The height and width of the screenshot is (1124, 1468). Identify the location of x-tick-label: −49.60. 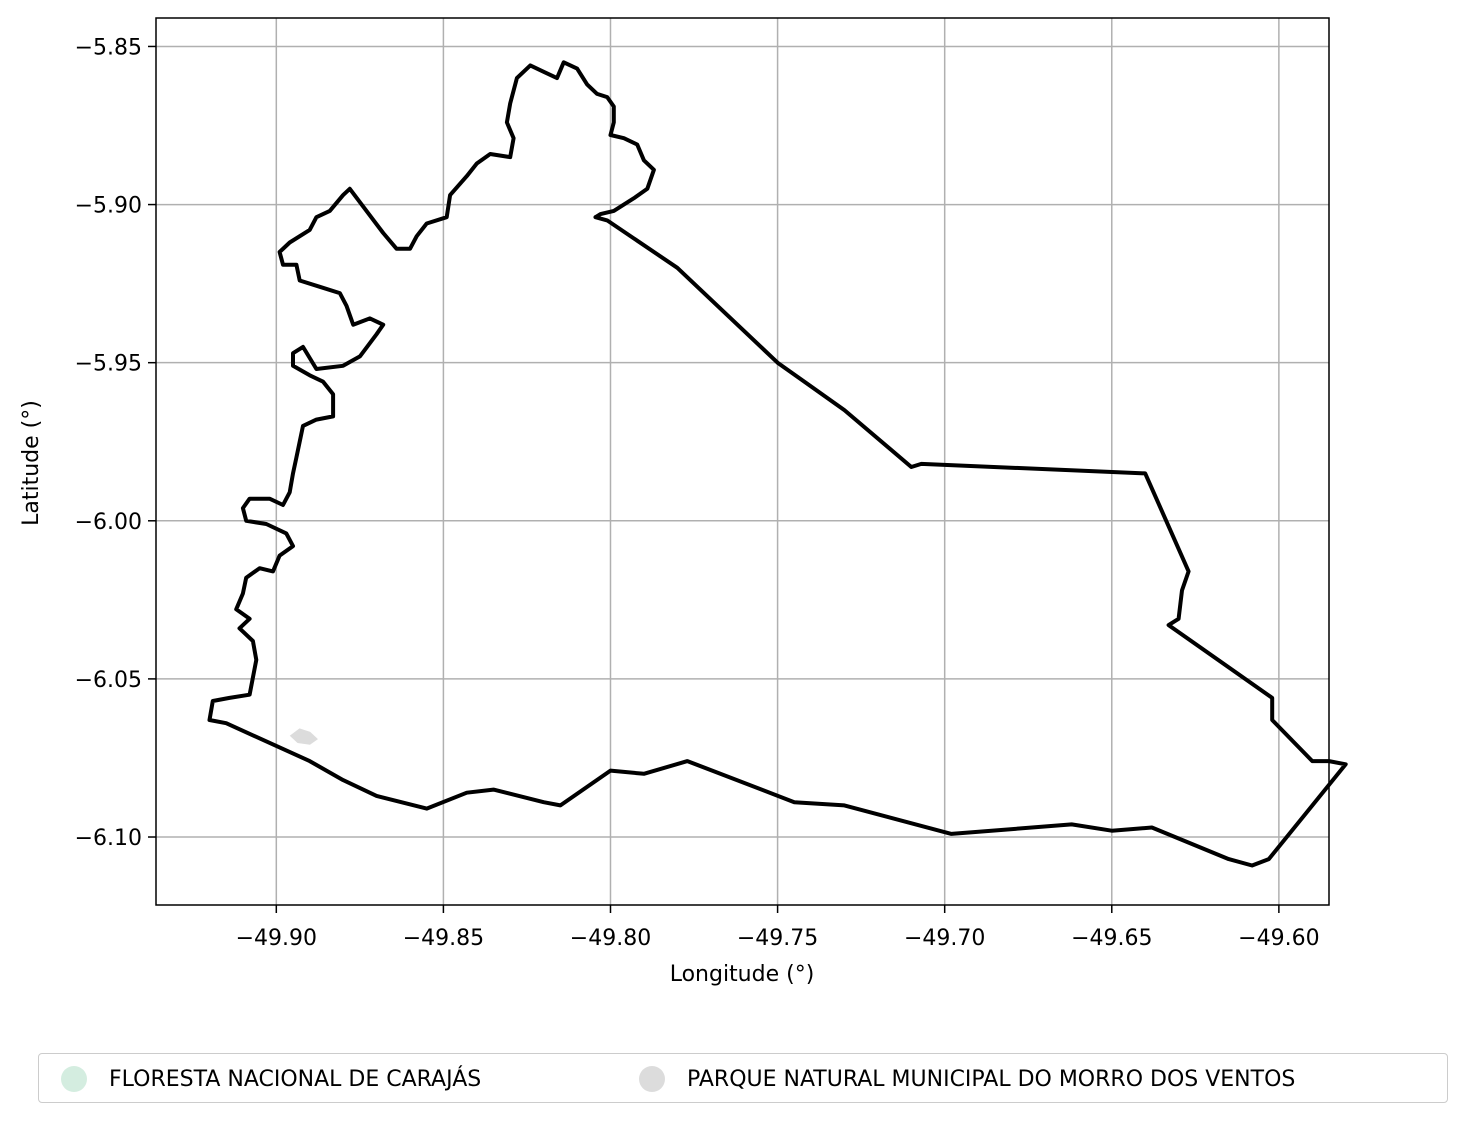
(1278, 938).